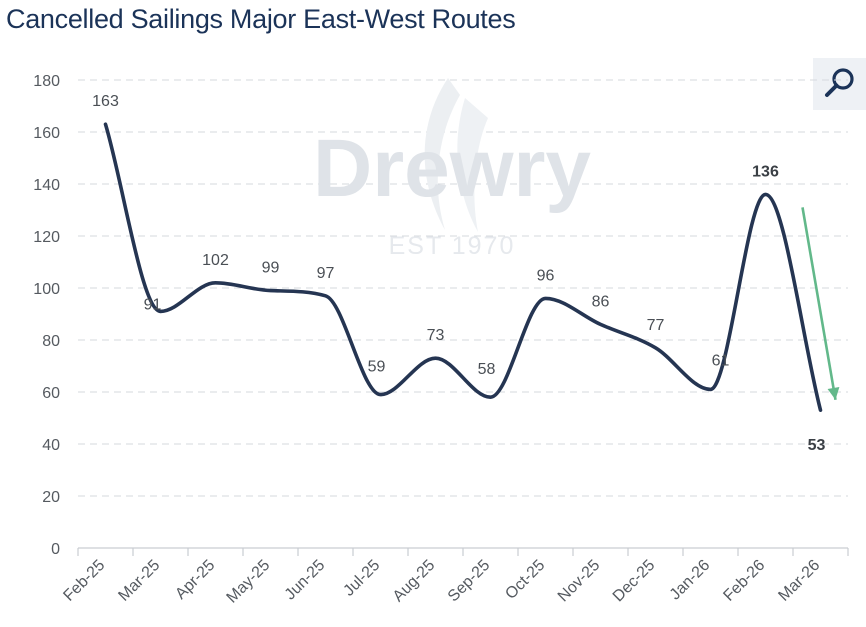 The height and width of the screenshot is (627, 866). What do you see at coordinates (46, 81) in the screenshot?
I see `y-tick-label: 180` at bounding box center [46, 81].